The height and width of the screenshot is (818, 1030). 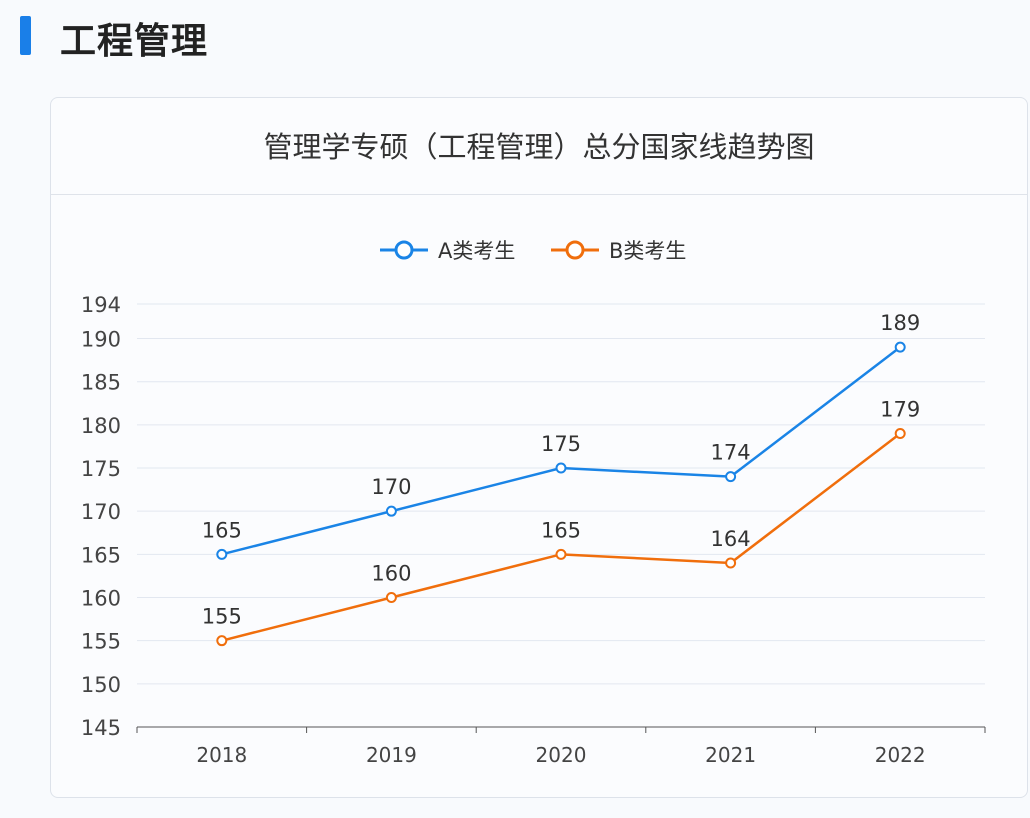 What do you see at coordinates (391, 755) in the screenshot?
I see `x-tick-label: 2019` at bounding box center [391, 755].